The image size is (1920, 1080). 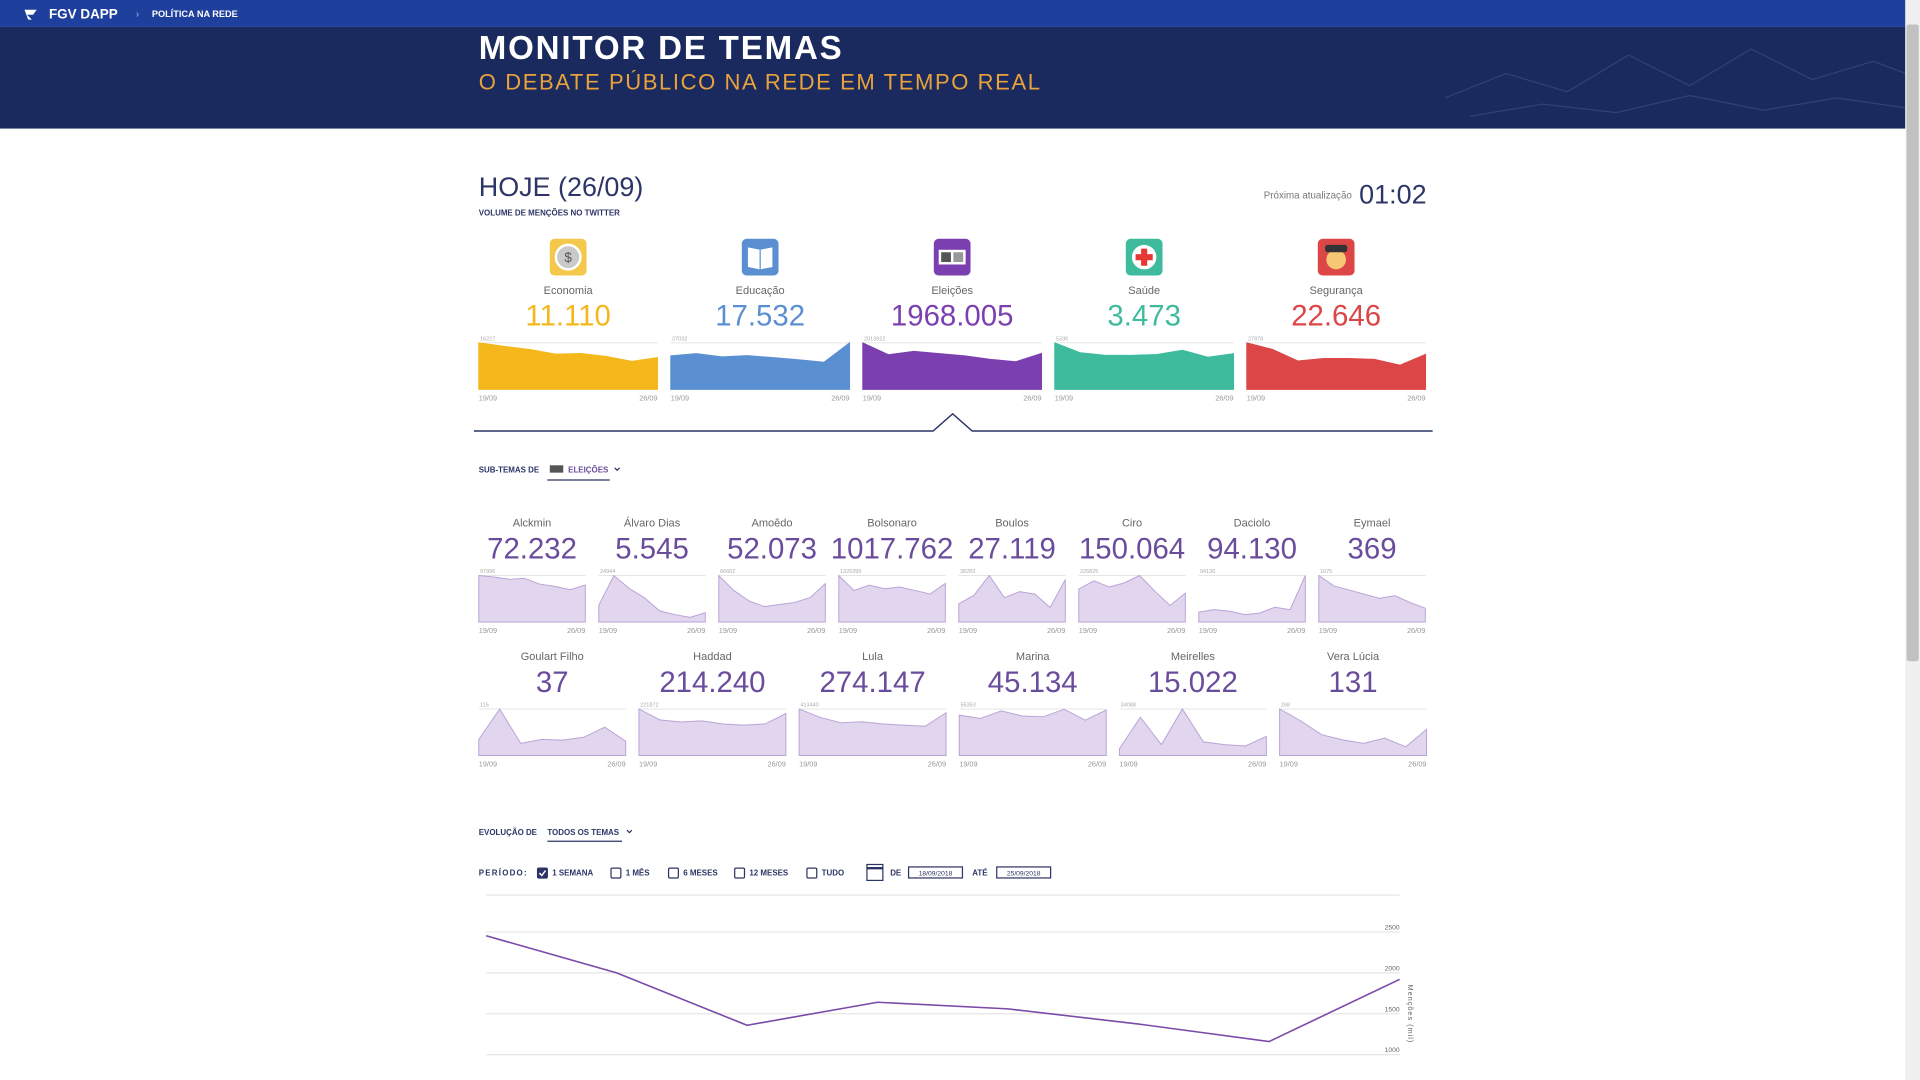 I want to click on subtheme-value: 150.064, so click(x=1132, y=548).